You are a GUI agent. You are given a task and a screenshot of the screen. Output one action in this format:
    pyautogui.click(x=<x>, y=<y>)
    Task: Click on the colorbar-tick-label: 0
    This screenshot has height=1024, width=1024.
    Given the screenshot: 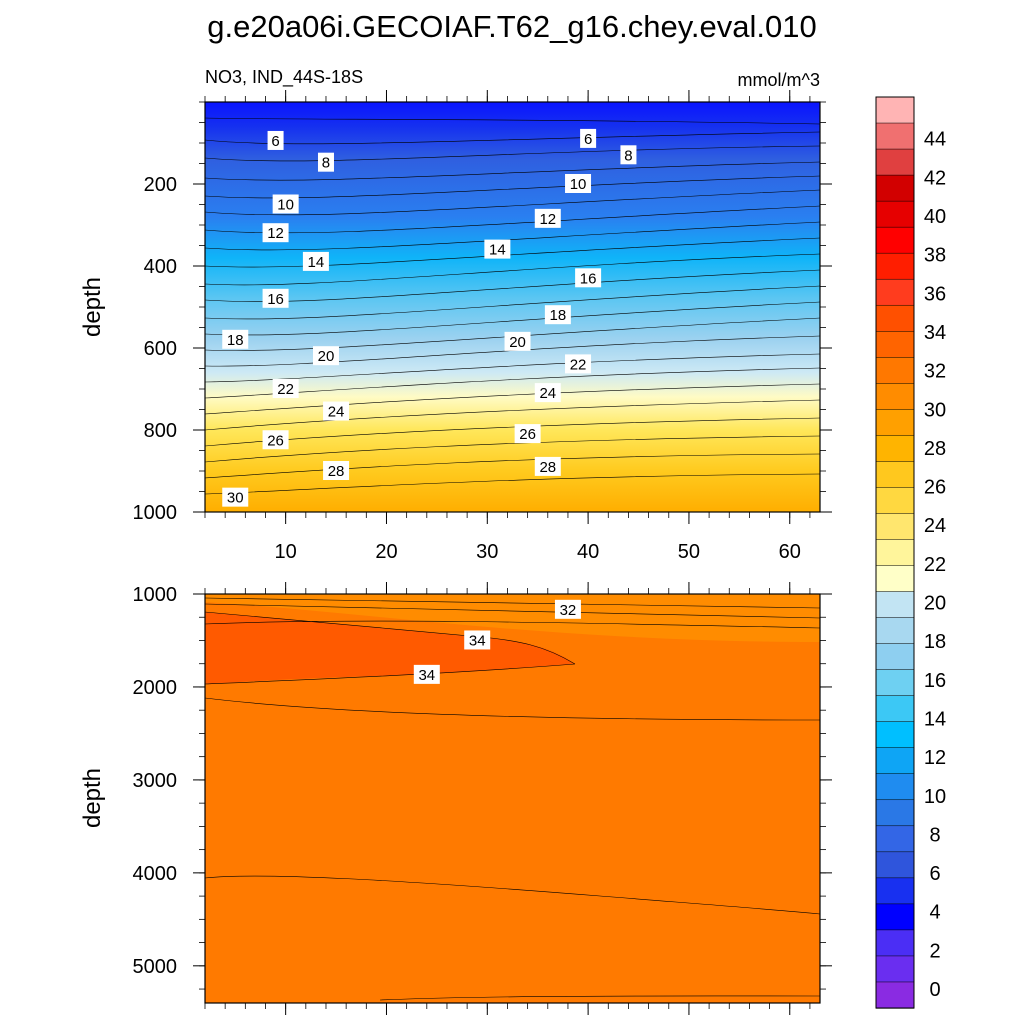 What is the action you would take?
    pyautogui.click(x=934, y=990)
    